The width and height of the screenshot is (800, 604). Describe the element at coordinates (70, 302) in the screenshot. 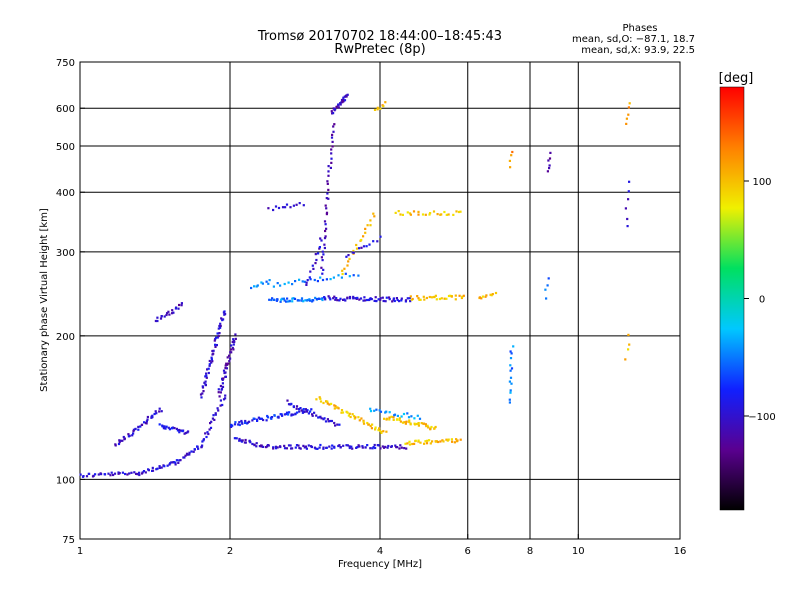

I see `y-axis-ticks: 75 100 200 300 400 500 600 750` at that location.